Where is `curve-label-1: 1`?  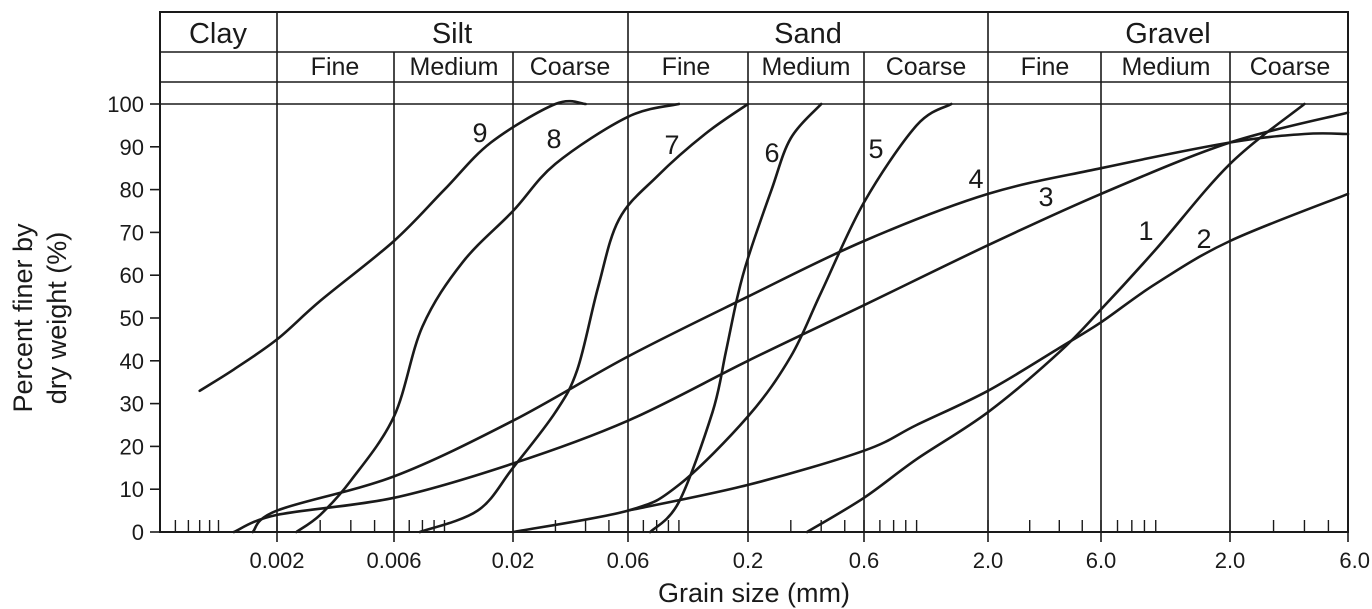 curve-label-1: 1 is located at coordinates (1145, 231).